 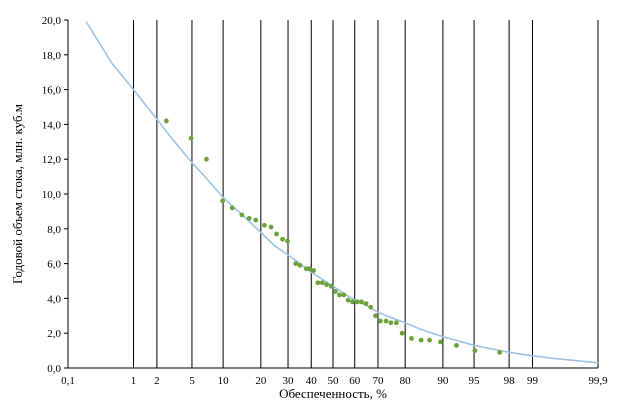 I want to click on x-axis-title: Обеспеченность, %, so click(x=333, y=393).